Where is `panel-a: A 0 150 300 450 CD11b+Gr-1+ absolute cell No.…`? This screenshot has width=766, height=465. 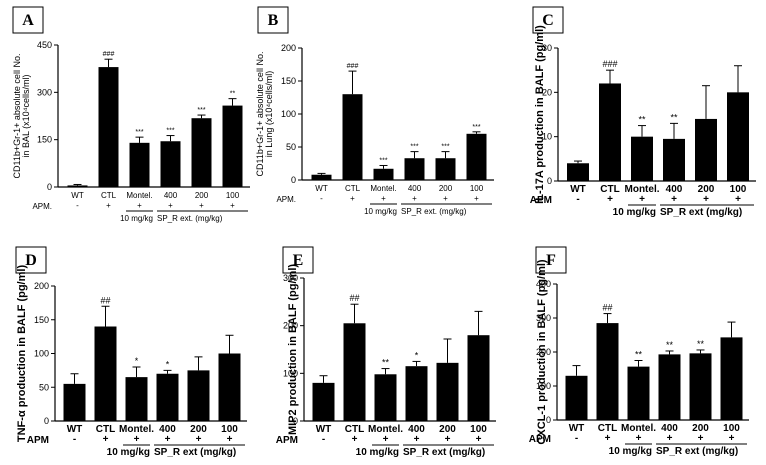
panel-a: A 0 150 300 450 CD11b+Gr-1+ absolute cell No.… is located at coordinates (131, 114).